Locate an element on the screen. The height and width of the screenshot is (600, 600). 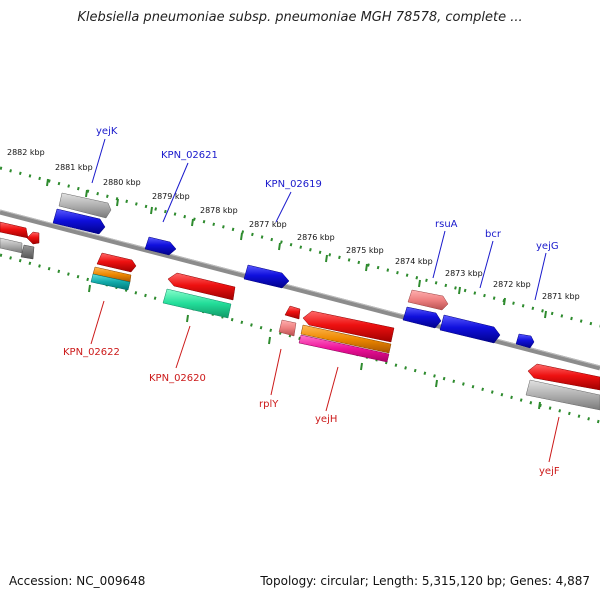
tick-label: 2880 kbp is located at coordinates (122, 182).